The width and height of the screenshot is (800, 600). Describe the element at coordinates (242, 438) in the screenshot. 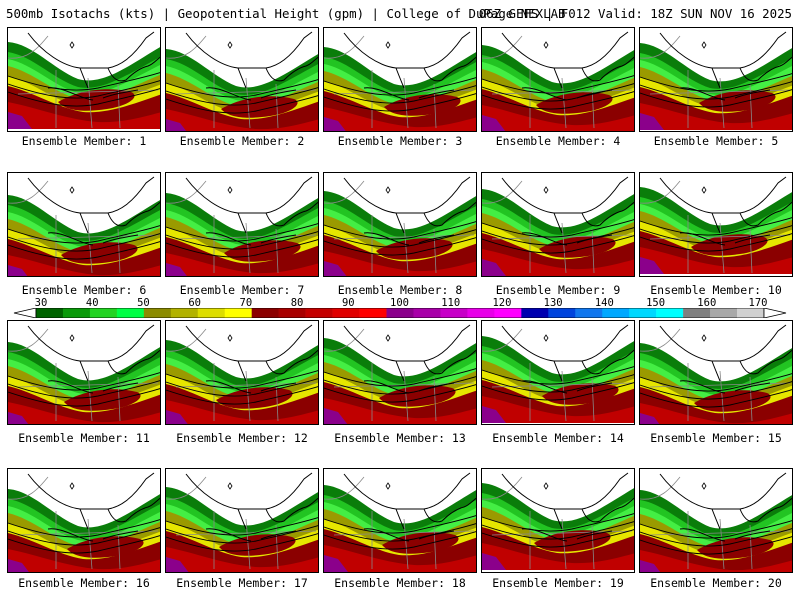

I see `member-label: Ensemble Member: 12` at that location.